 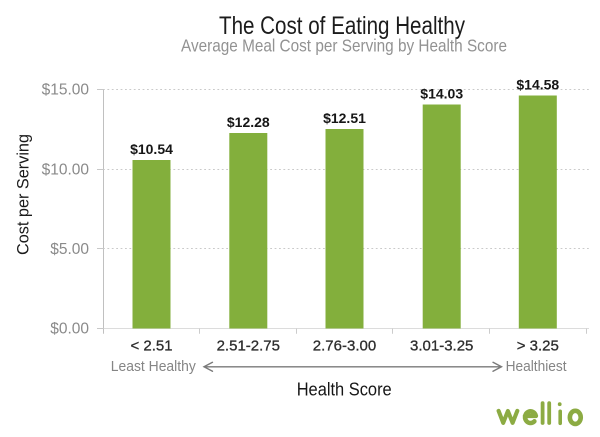 What do you see at coordinates (151, 149) in the screenshot?
I see `svg-text: $10.54` at bounding box center [151, 149].